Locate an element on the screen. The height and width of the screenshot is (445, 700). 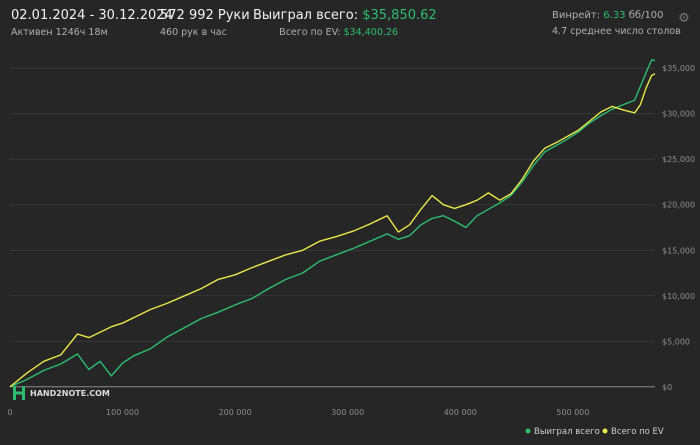
legend: Выиграл всего Всего по EV is located at coordinates (594, 432).